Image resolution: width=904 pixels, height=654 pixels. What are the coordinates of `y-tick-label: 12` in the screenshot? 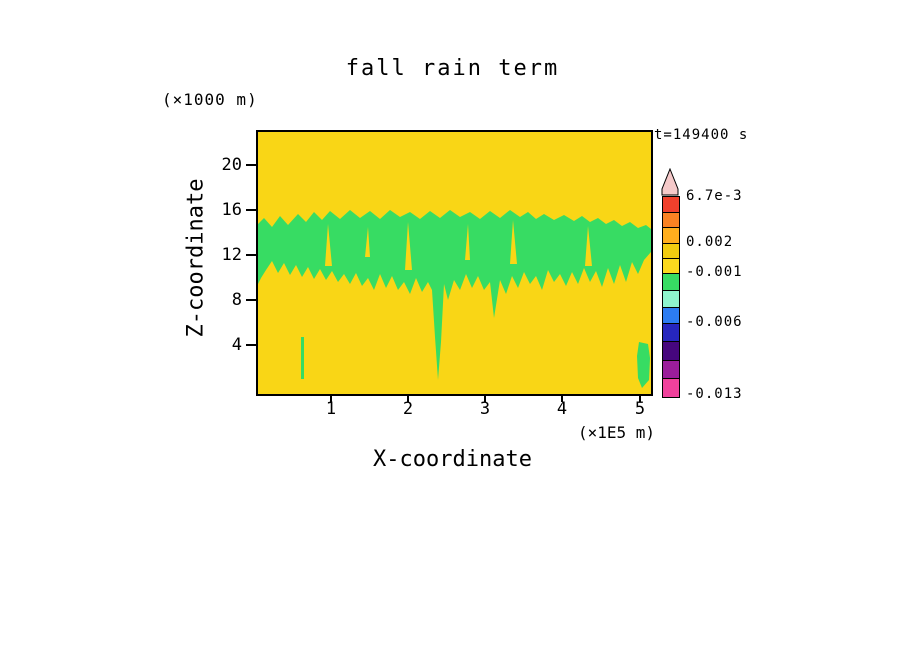 It's located at (231, 255).